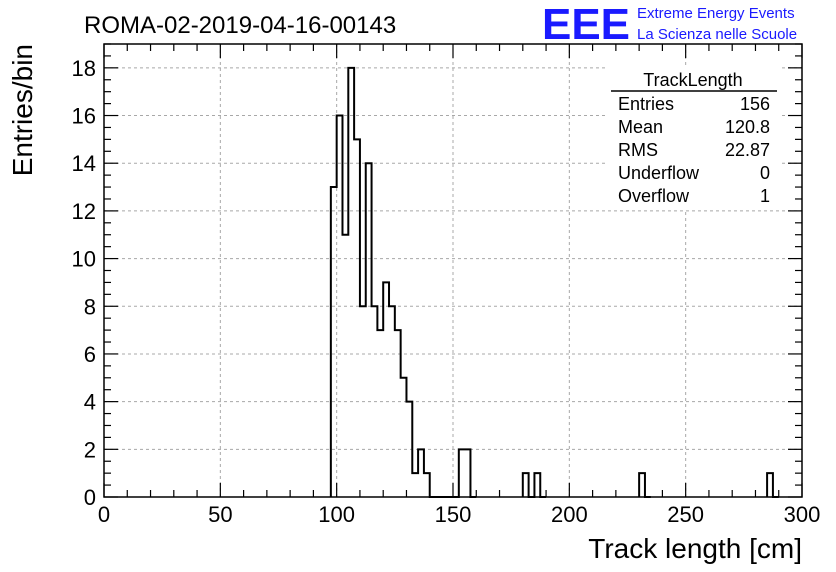  I want to click on x-axis-label: Track length [cm], so click(695, 548).